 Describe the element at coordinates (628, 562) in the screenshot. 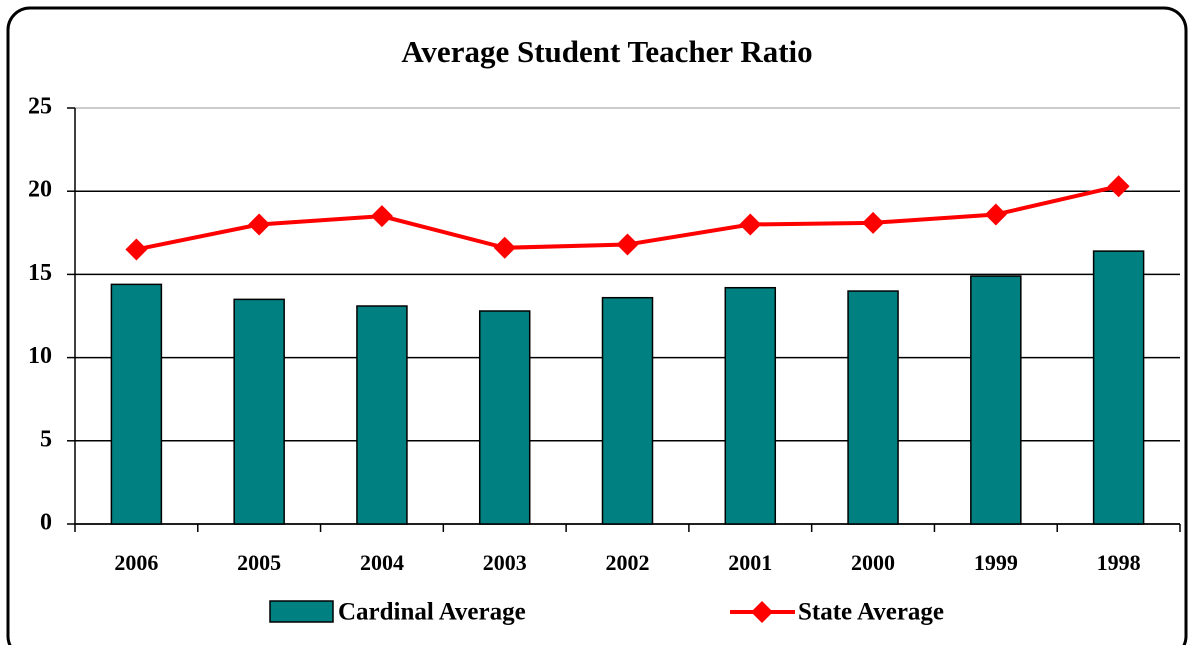

I see `x-tick-label: 2002` at that location.